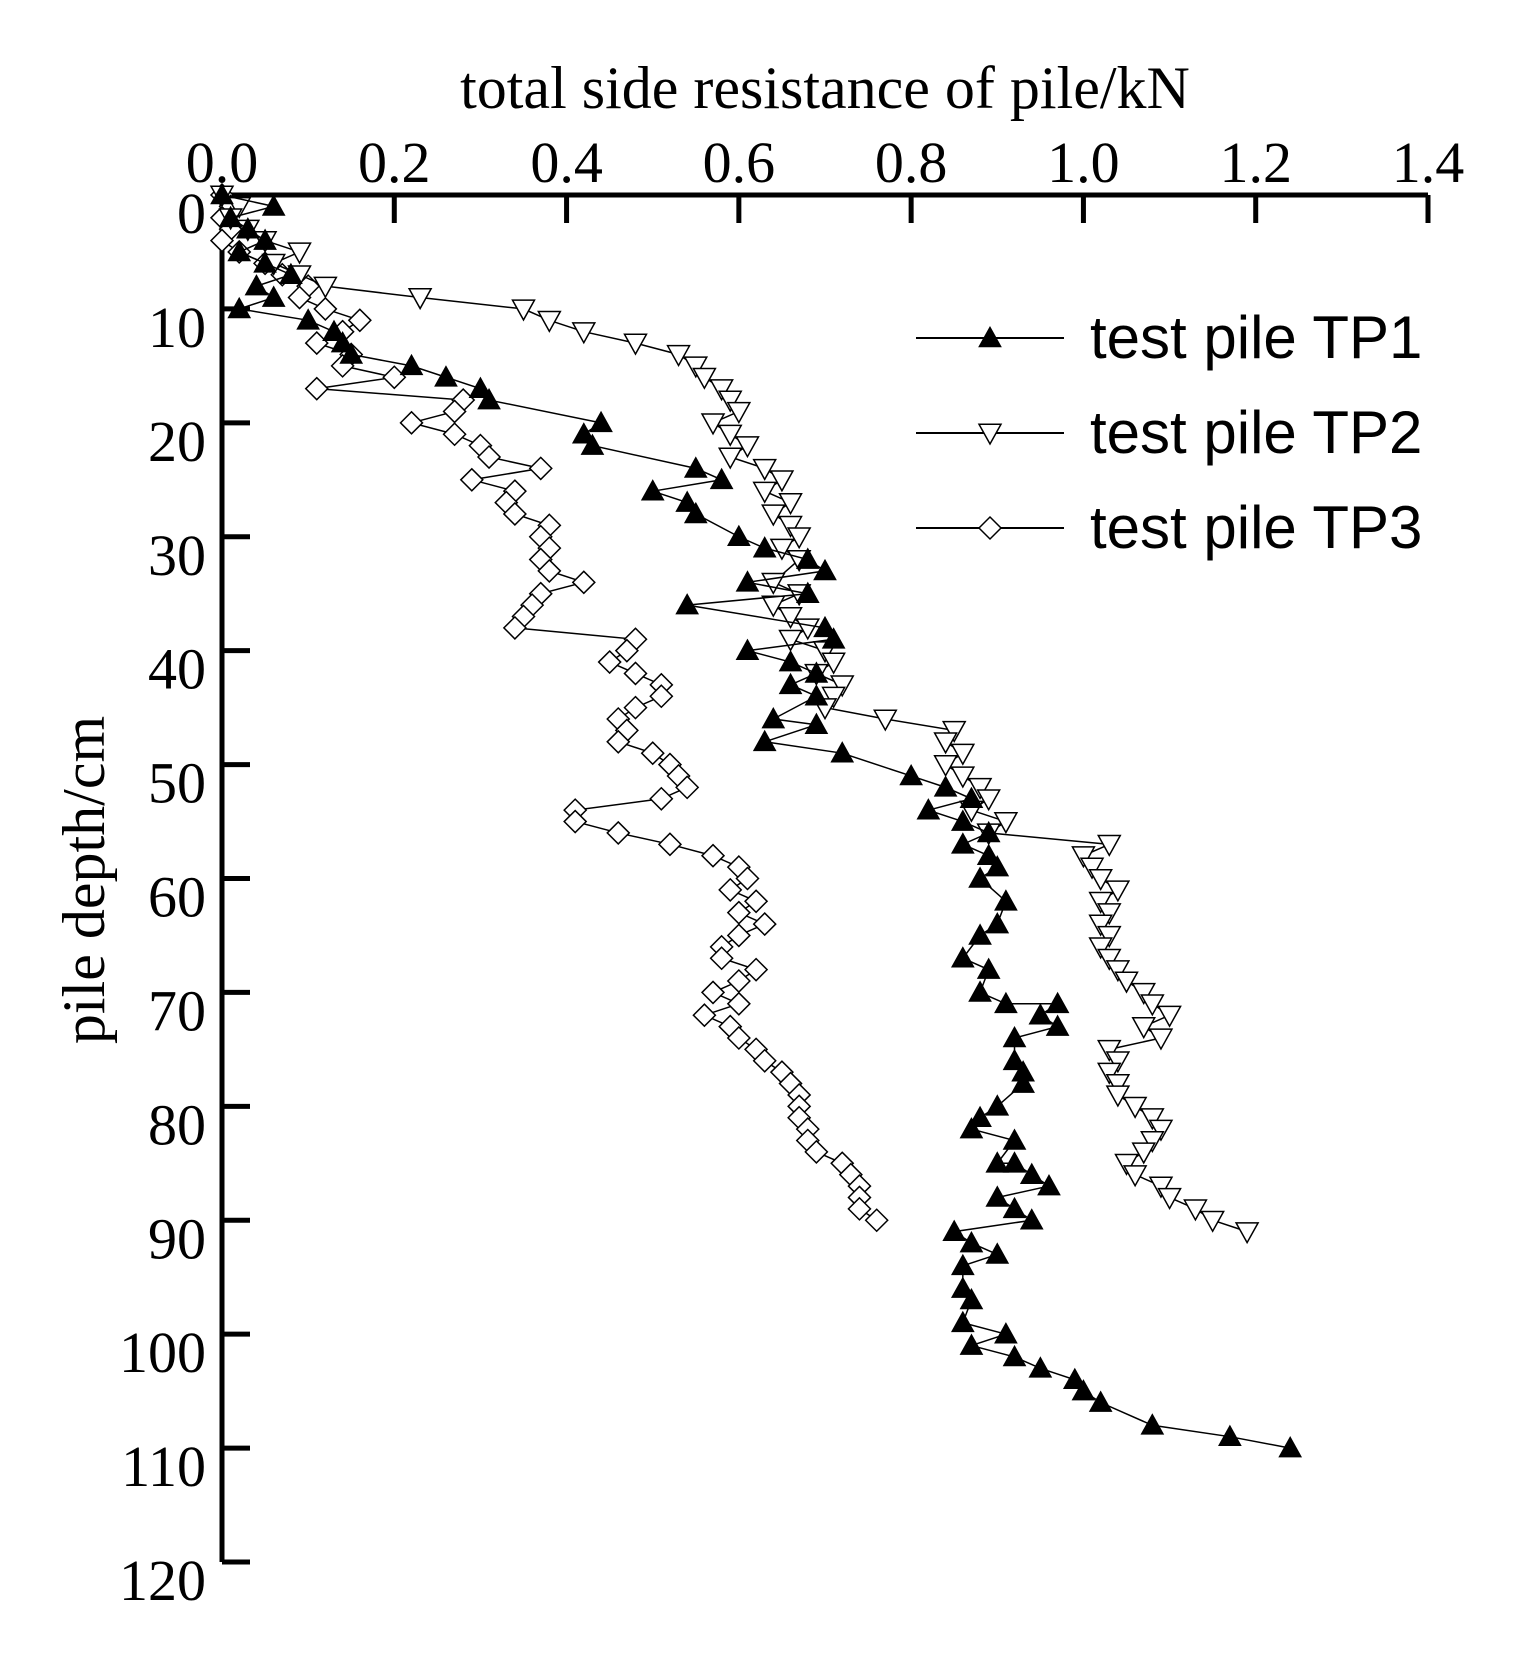 The height and width of the screenshot is (1654, 1532). What do you see at coordinates (177, 441) in the screenshot?
I see `y-tick-label: 20` at bounding box center [177, 441].